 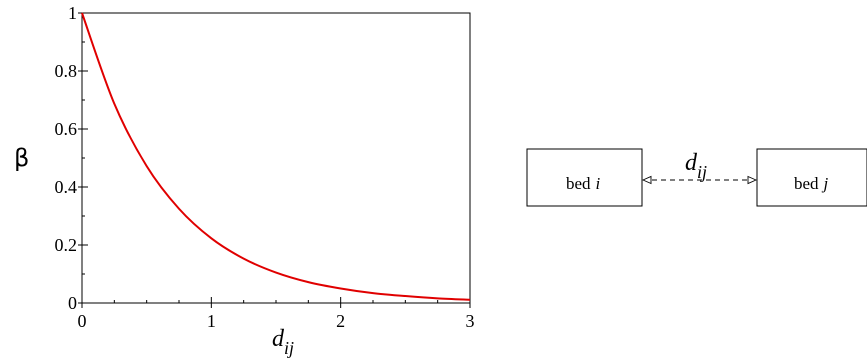 I want to click on bed-j-box, so click(x=811, y=177).